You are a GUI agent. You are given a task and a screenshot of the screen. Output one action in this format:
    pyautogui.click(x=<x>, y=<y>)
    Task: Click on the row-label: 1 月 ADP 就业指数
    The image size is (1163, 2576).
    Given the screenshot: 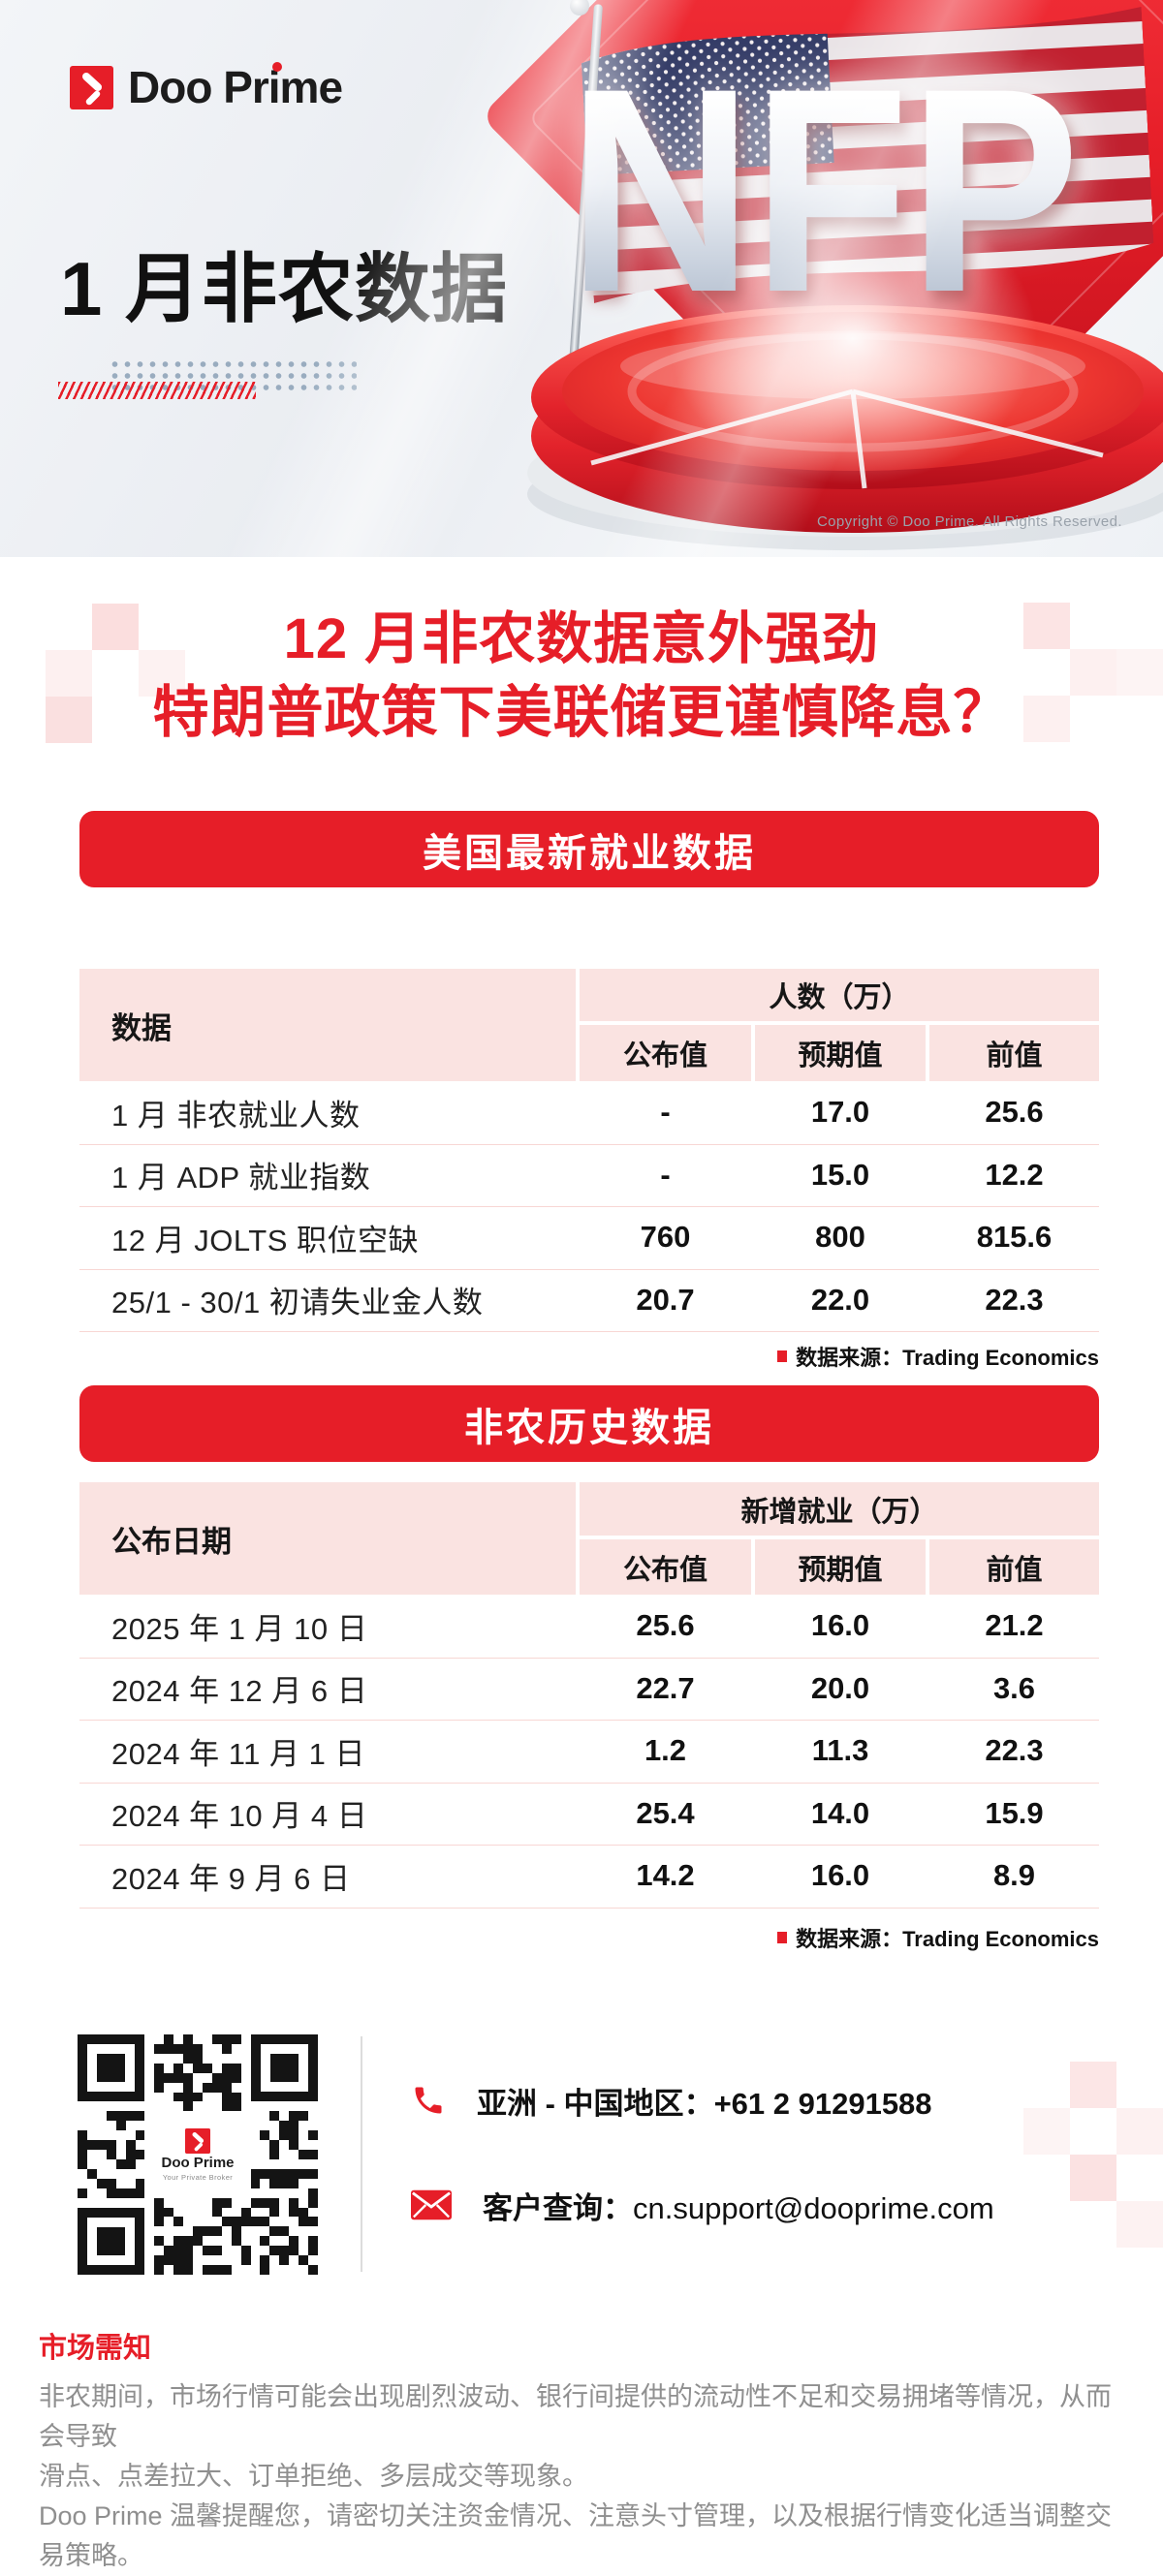 What is the action you would take?
    pyautogui.click(x=241, y=1178)
    